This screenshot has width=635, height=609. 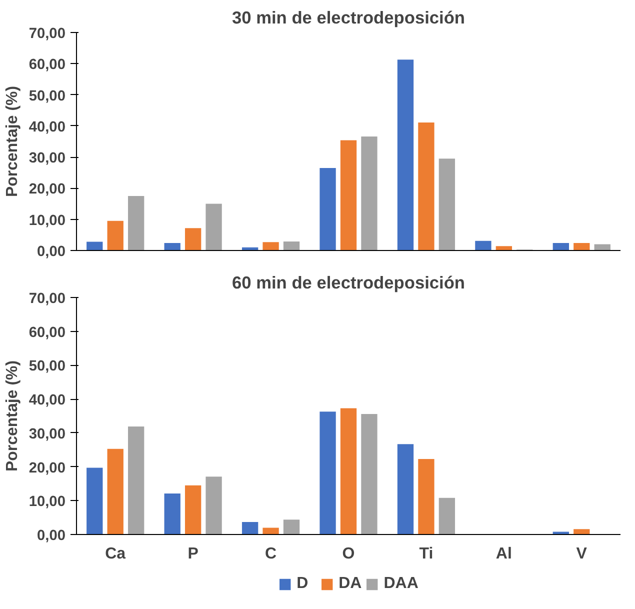 I want to click on x-tick-label: P, so click(x=193, y=554).